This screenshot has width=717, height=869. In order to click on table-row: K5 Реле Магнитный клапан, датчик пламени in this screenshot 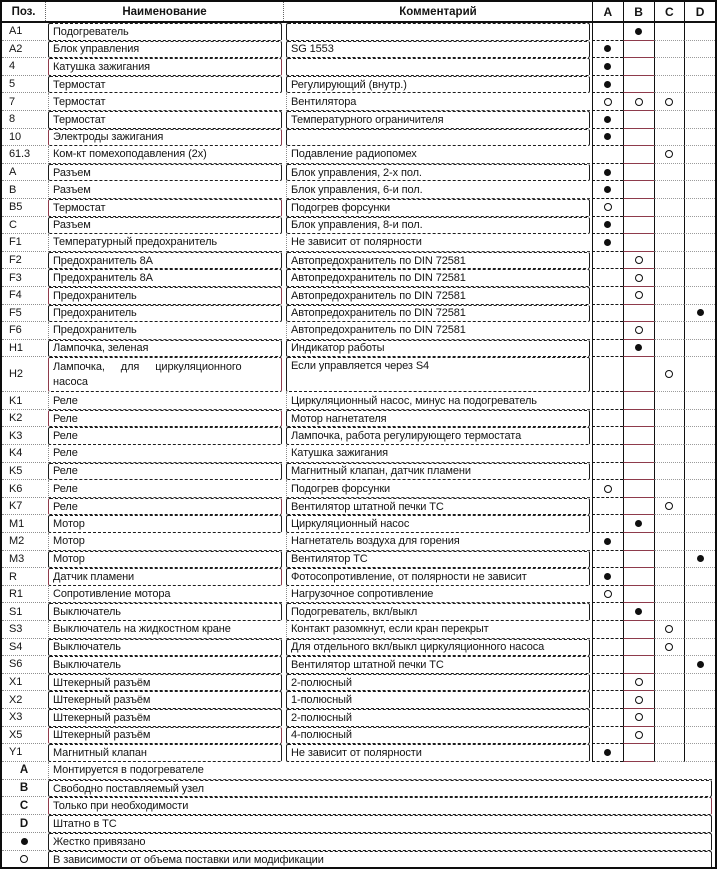, I will do `click(358, 471)`.